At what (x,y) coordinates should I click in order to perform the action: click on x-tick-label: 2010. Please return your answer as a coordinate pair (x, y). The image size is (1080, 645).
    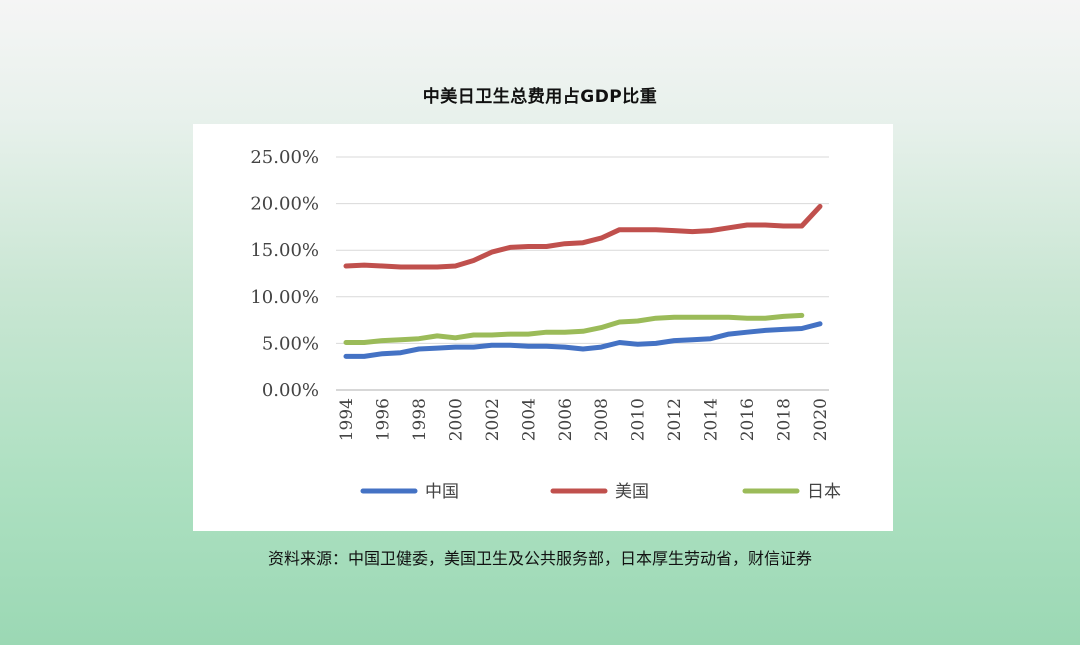
    Looking at the image, I should click on (639, 419).